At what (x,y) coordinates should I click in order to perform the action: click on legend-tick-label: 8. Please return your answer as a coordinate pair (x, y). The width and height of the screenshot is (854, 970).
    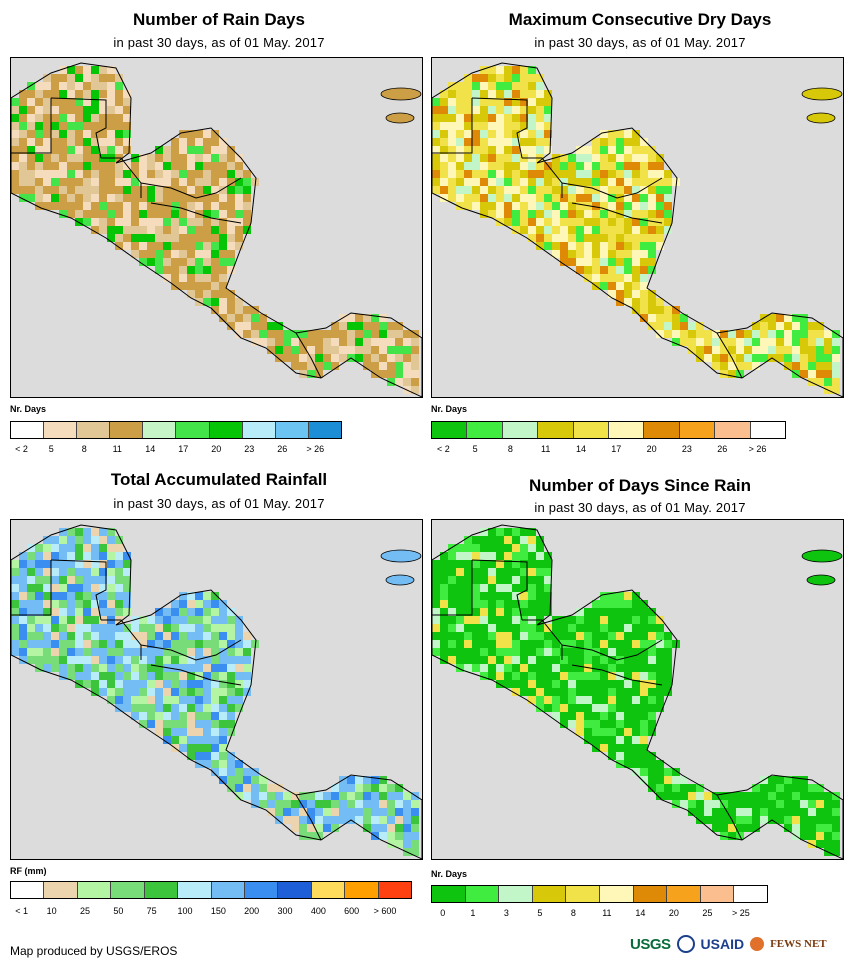
    Looking at the image, I should click on (510, 449).